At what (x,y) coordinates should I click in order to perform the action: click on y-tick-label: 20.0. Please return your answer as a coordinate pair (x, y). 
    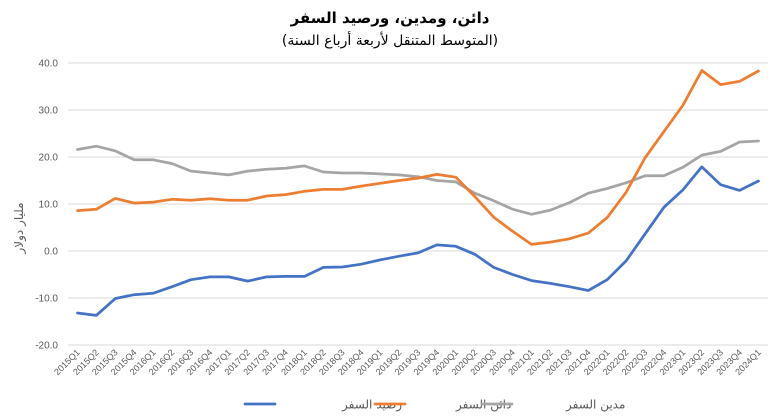
    Looking at the image, I should click on (49, 158).